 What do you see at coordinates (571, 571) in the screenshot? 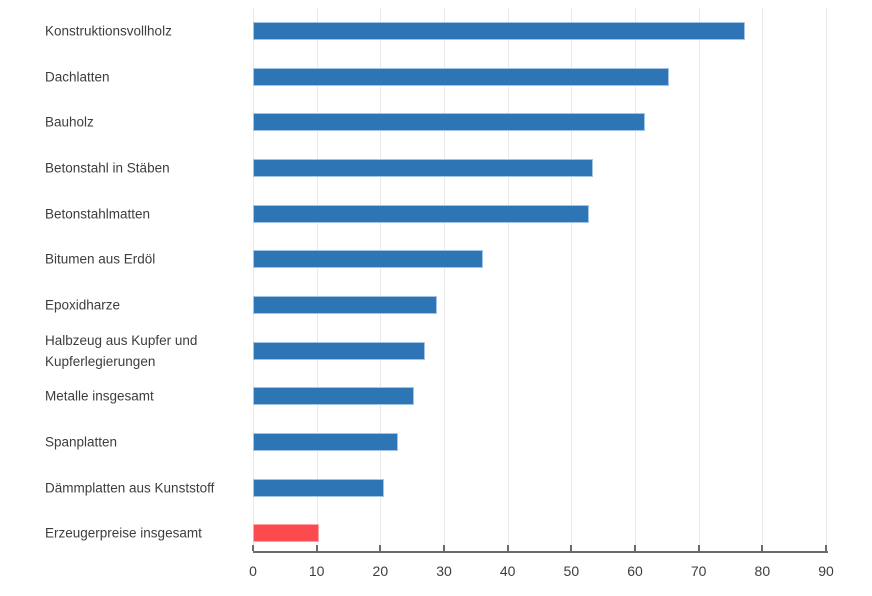
I see `x-tick-label: 50` at bounding box center [571, 571].